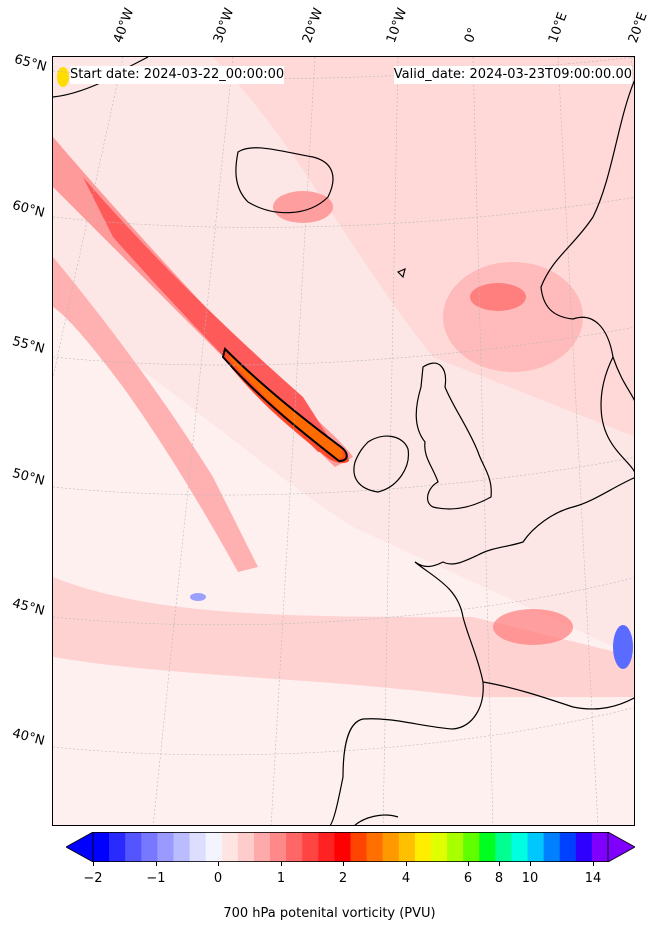 The height and width of the screenshot is (936, 659). Describe the element at coordinates (218, 878) in the screenshot. I see `colorbar-tick-label: 0` at that location.